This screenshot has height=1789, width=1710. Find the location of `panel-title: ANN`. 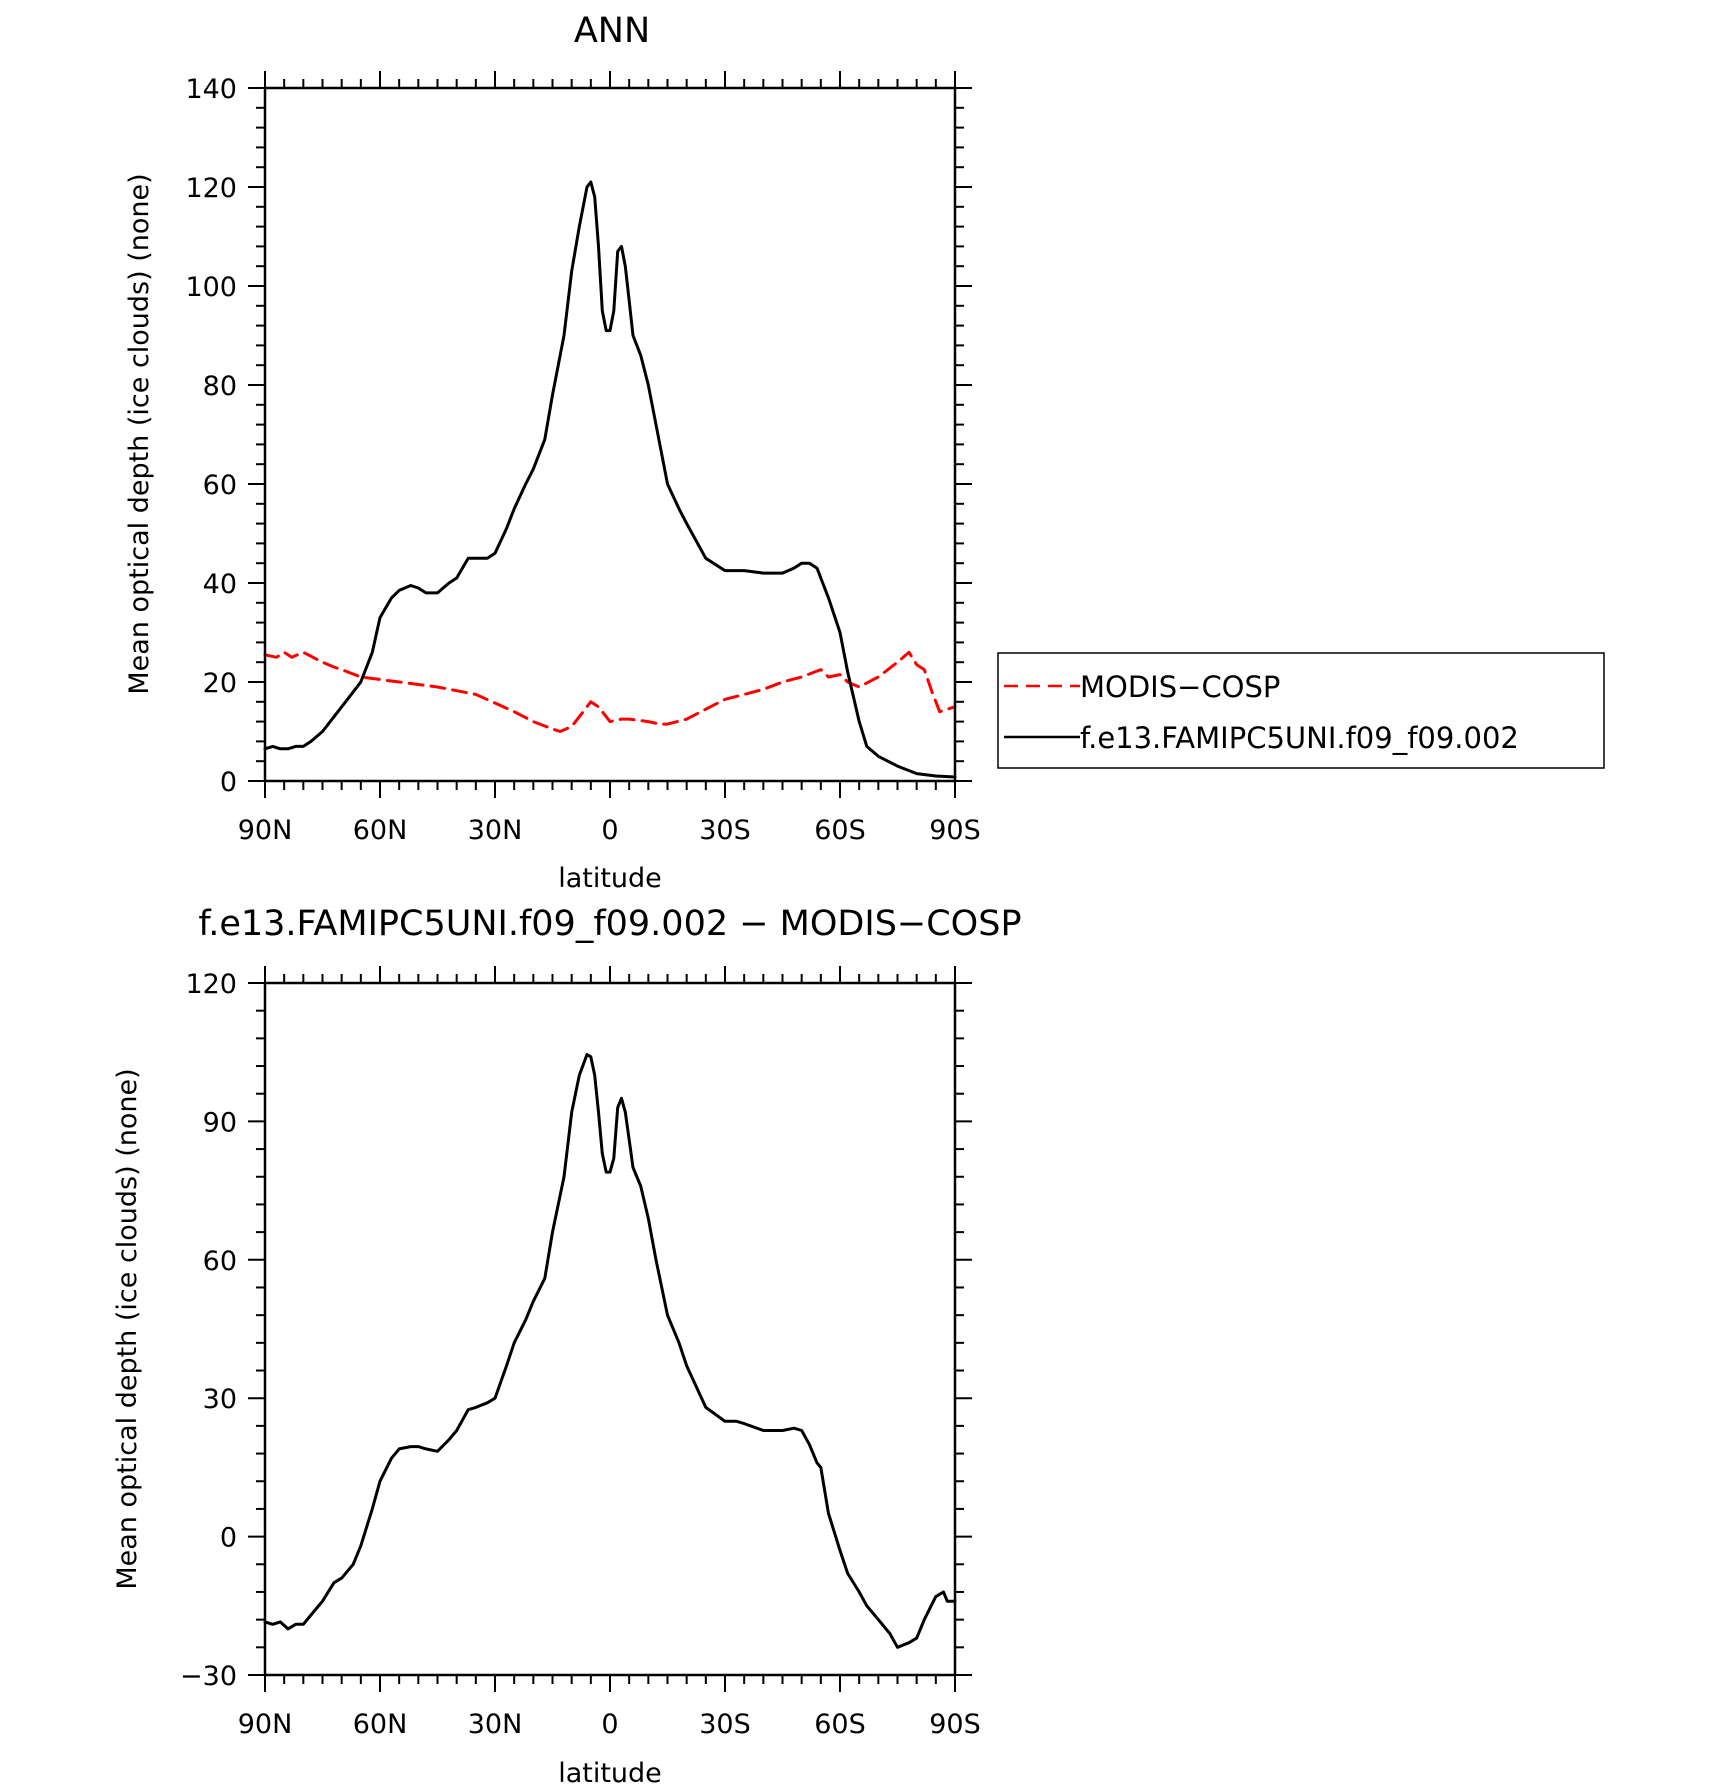

panel-title: ANN is located at coordinates (612, 31).